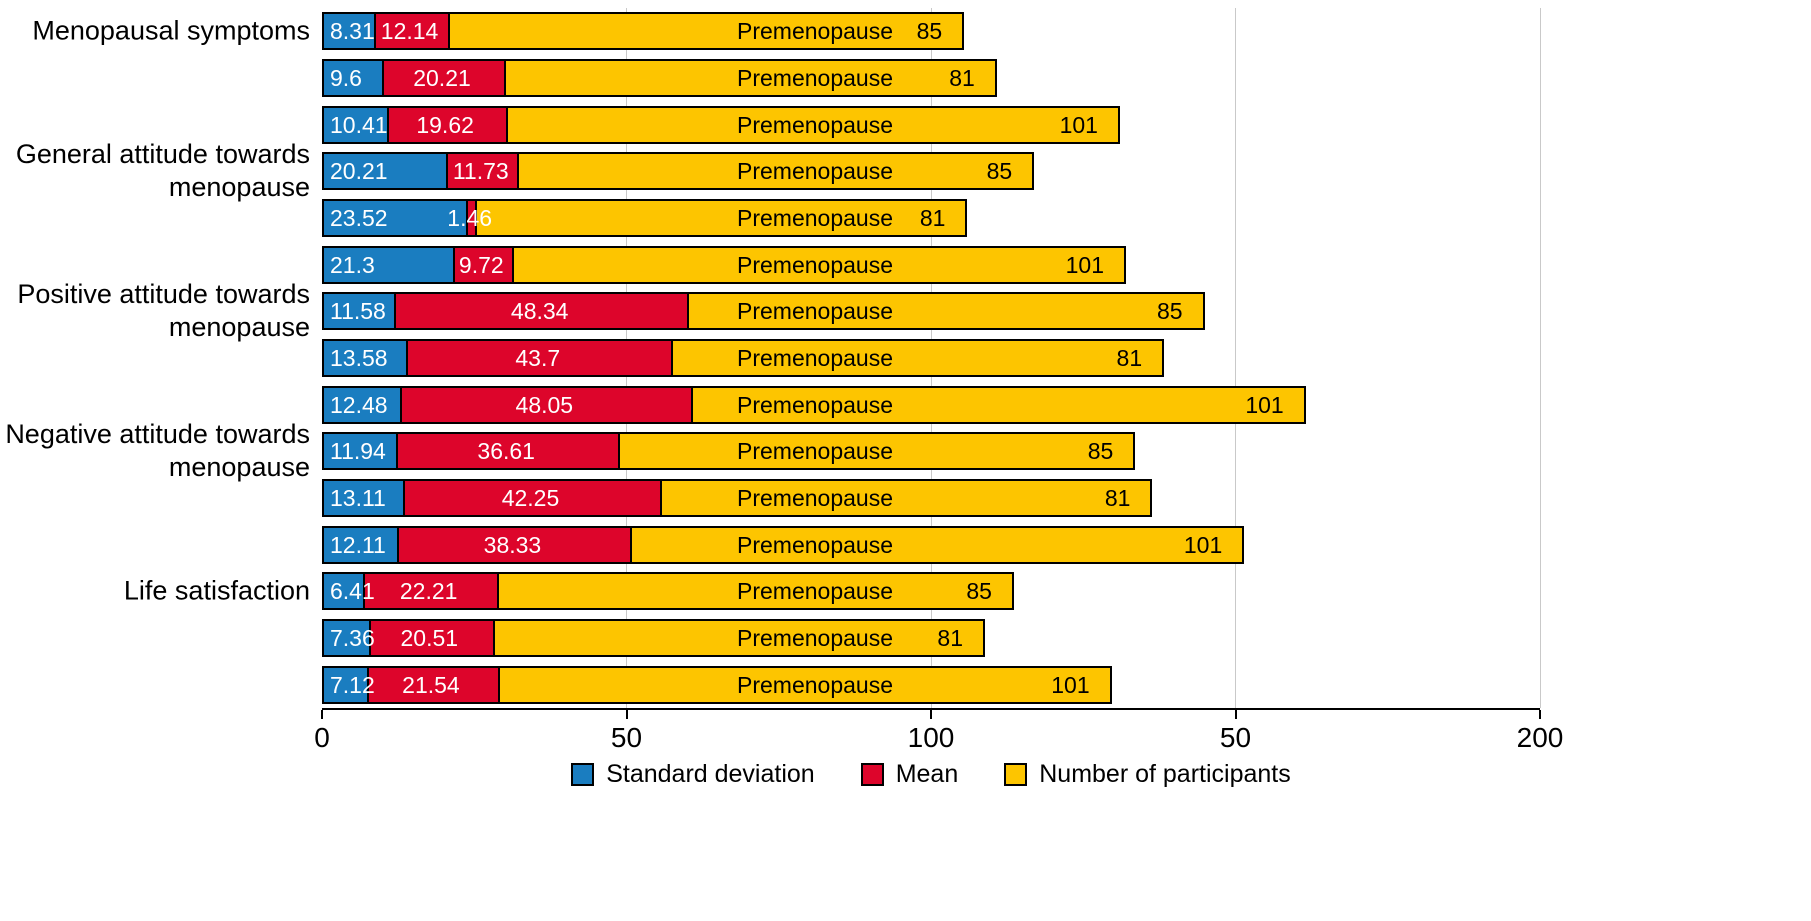 The width and height of the screenshot is (1811, 921). I want to click on bar-row: 6.41 22.21 Premenopause 85, so click(668, 591).